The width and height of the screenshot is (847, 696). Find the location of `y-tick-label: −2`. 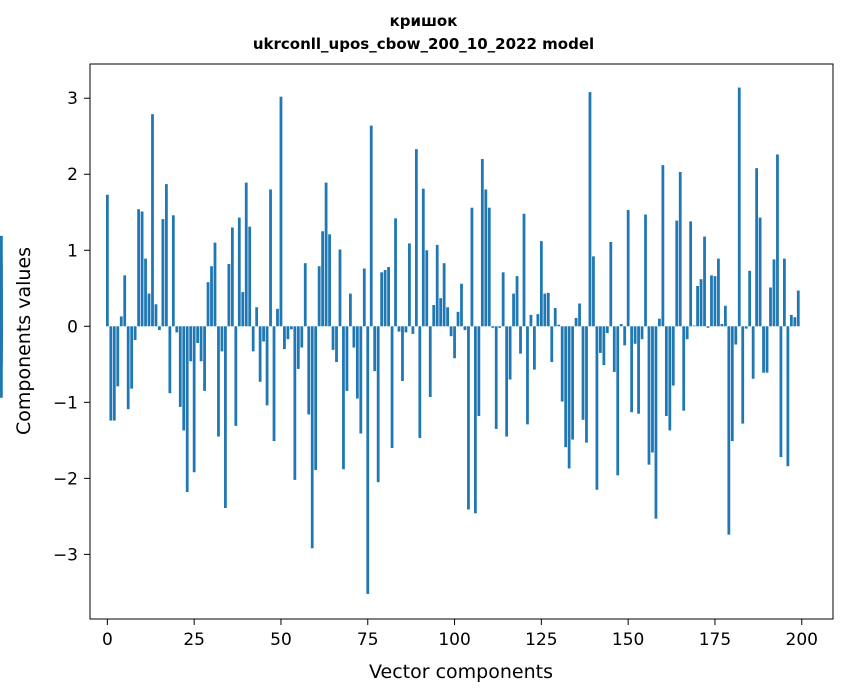

y-tick-label: −2 is located at coordinates (65, 479).